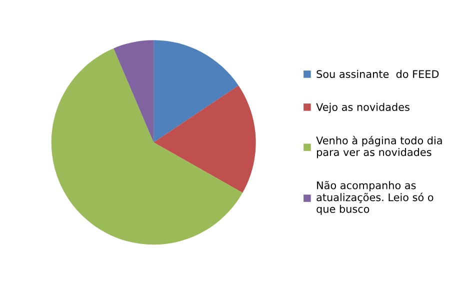 This screenshot has width=469, height=282. Describe the element at coordinates (363, 108) in the screenshot. I see `legend-label: Vejo as novidades` at that location.